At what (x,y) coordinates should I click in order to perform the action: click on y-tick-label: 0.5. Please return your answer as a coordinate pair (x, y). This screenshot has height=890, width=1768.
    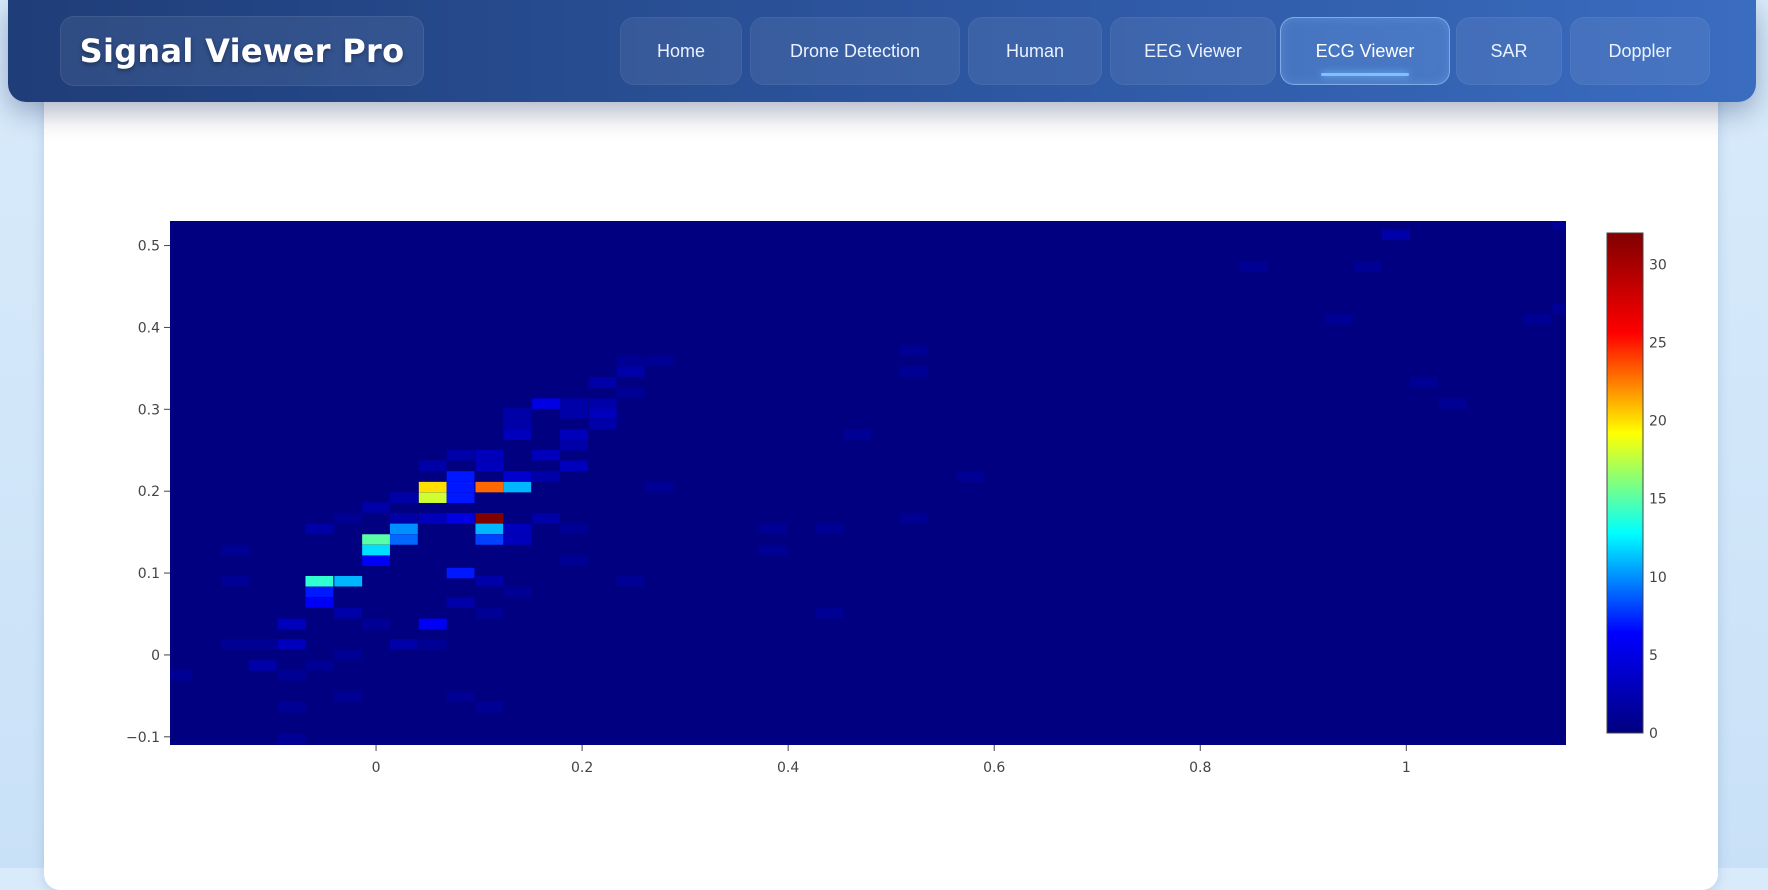
    Looking at the image, I should click on (149, 247).